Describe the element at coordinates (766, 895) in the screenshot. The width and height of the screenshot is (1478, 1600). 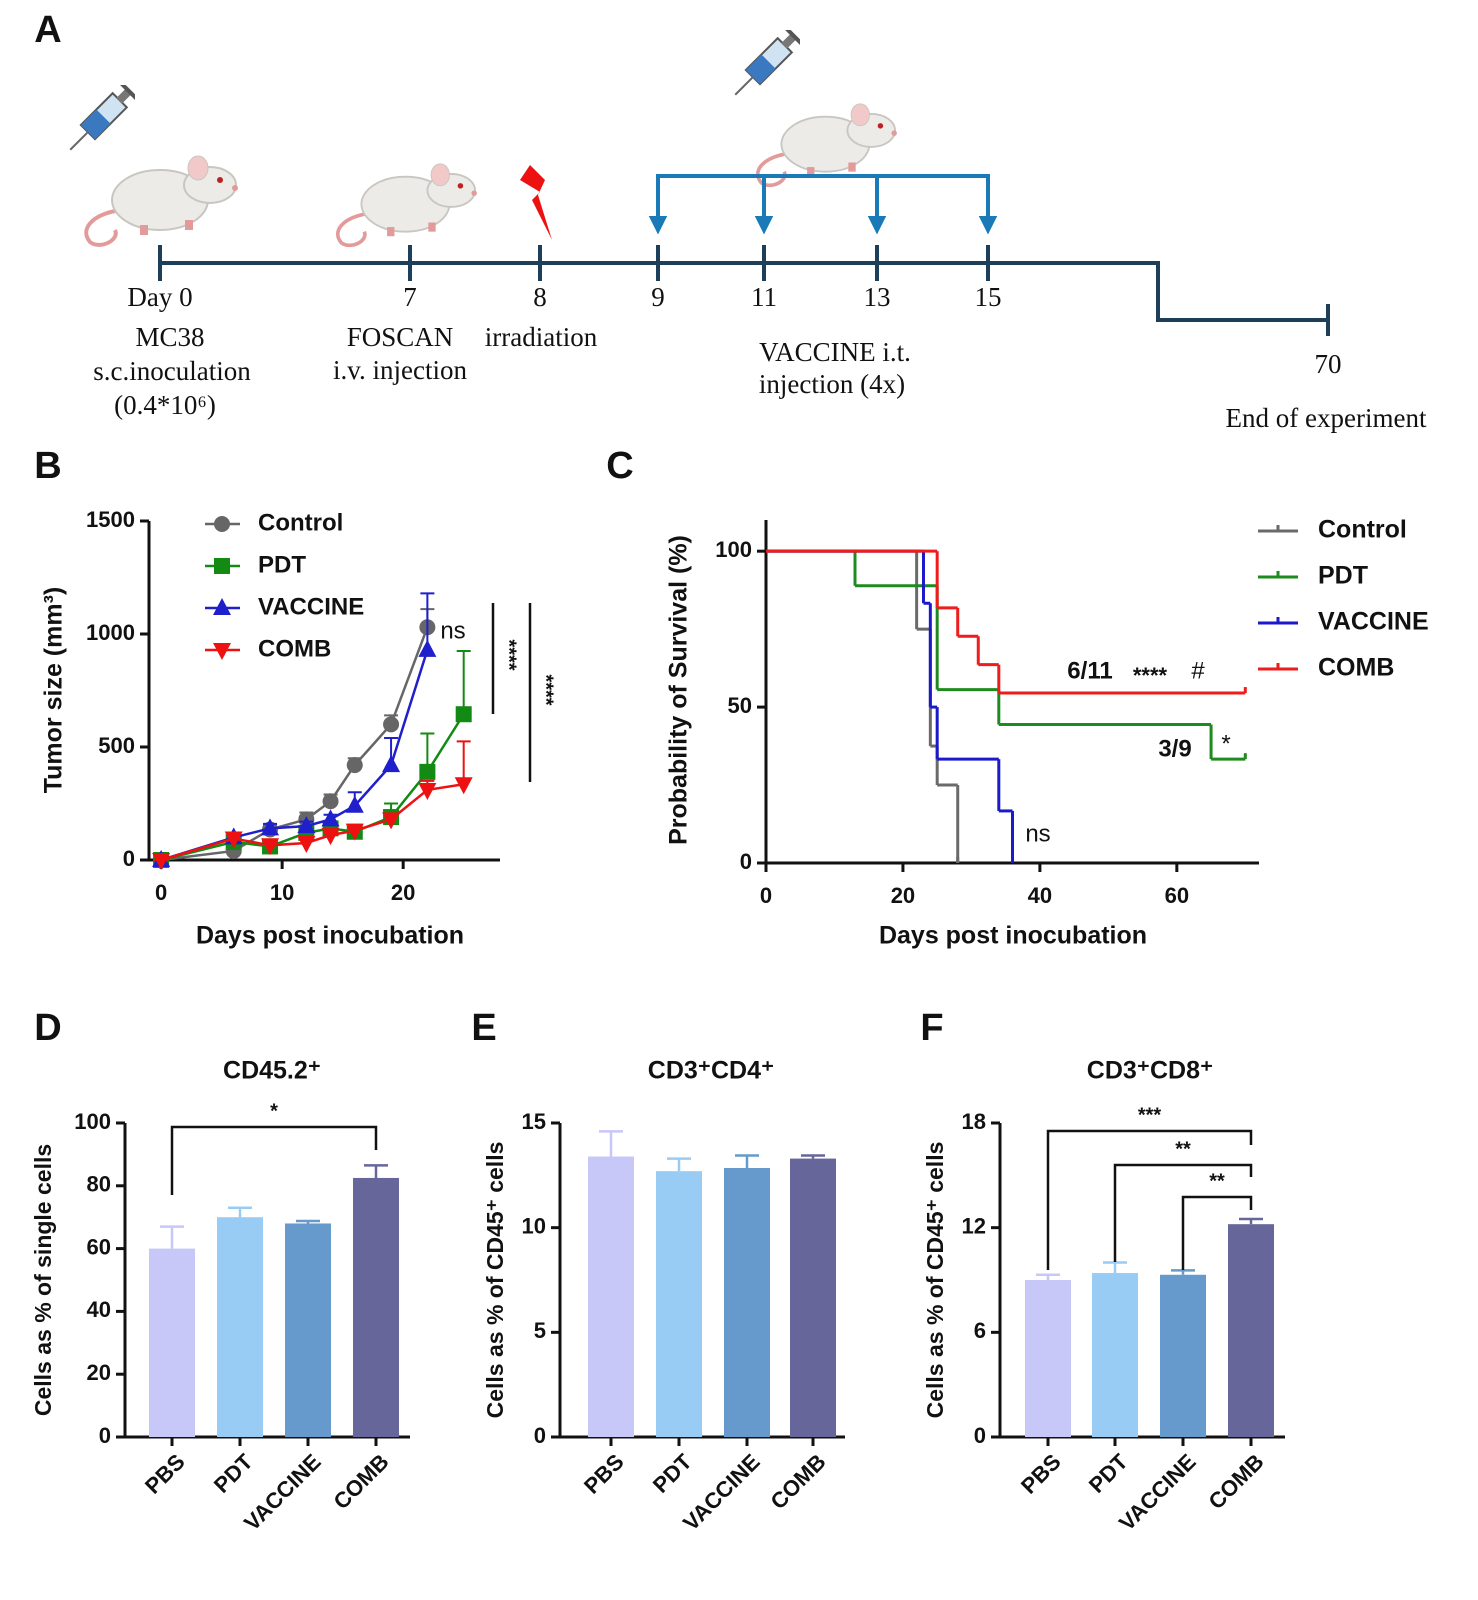
I see `x-tick-label: 0` at that location.